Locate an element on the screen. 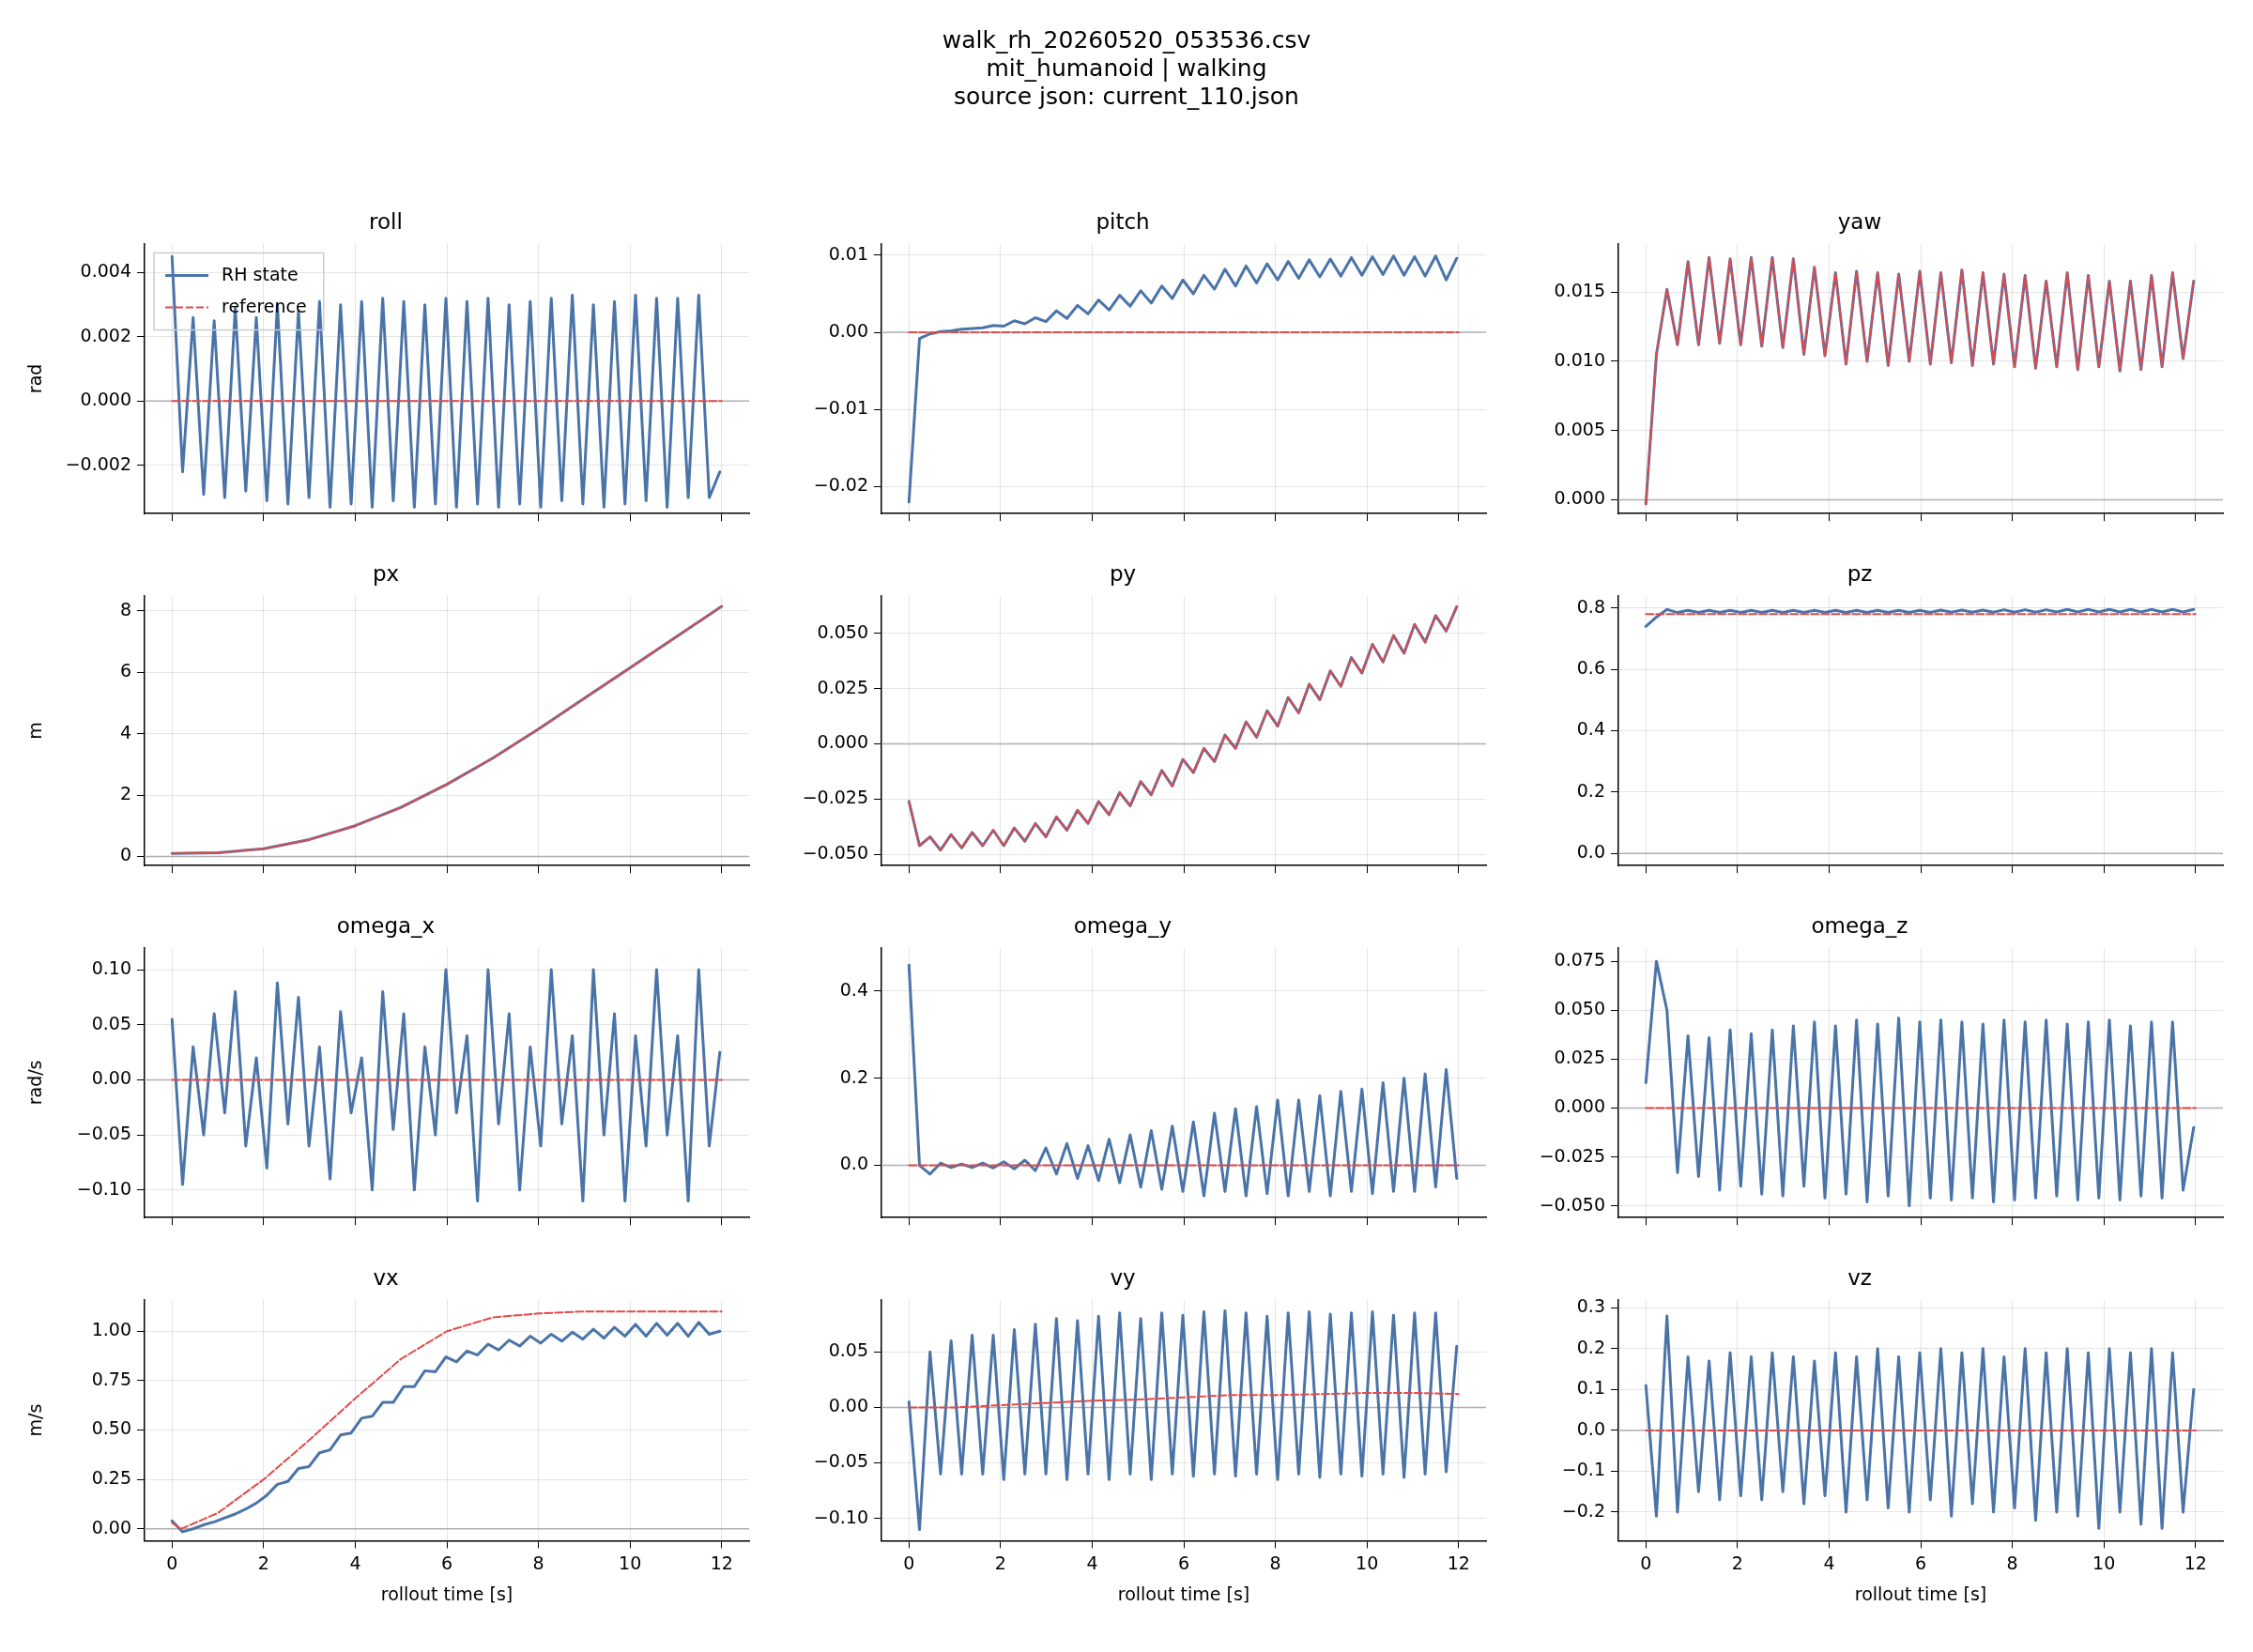 This screenshot has width=2253, height=1652. y-tick-label: −0.02 is located at coordinates (840, 485).